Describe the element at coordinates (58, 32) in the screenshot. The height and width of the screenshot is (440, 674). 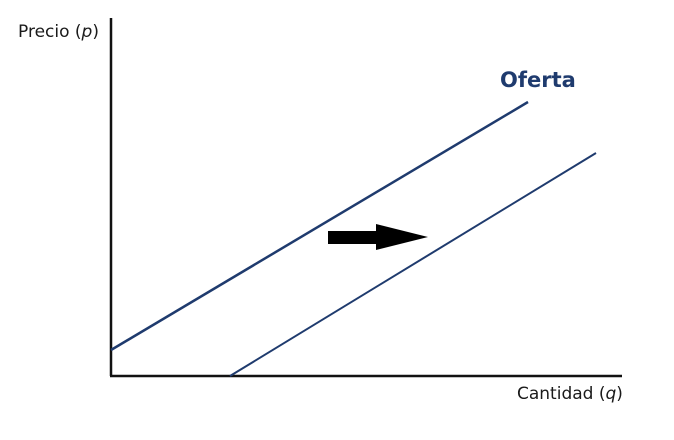
I see `y-axis-title: Precio (p)` at that location.